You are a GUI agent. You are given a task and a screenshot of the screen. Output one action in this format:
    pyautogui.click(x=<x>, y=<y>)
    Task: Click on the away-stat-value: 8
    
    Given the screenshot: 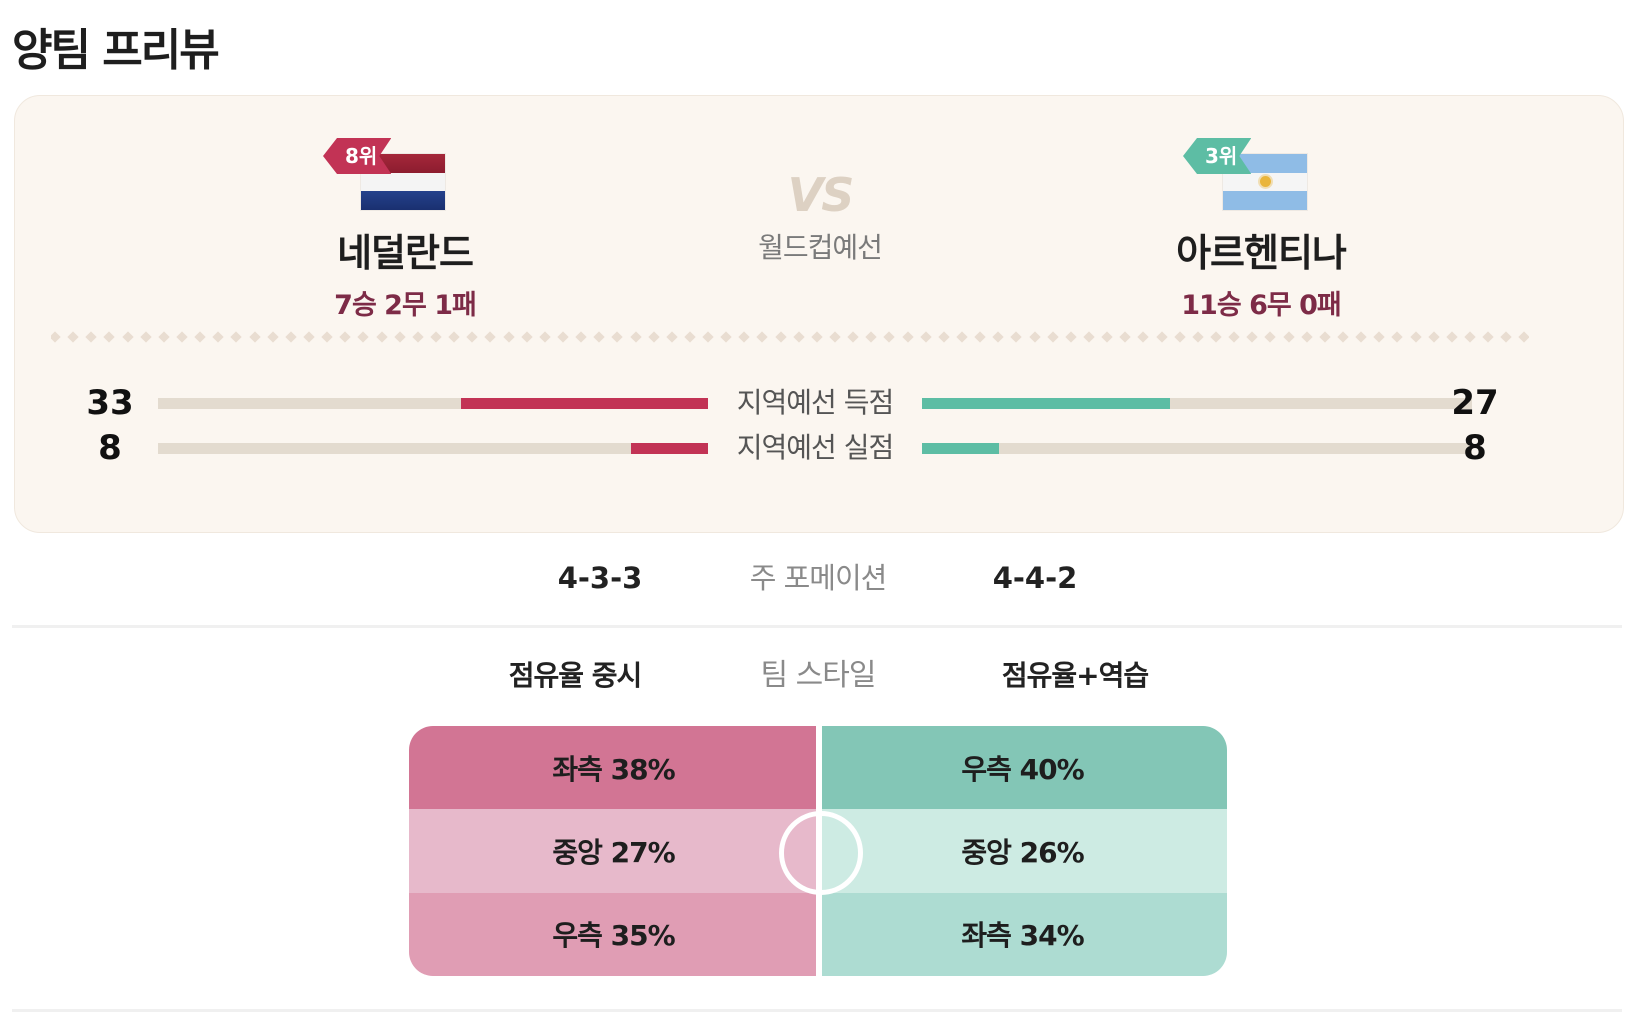 What is the action you would take?
    pyautogui.click(x=1475, y=448)
    